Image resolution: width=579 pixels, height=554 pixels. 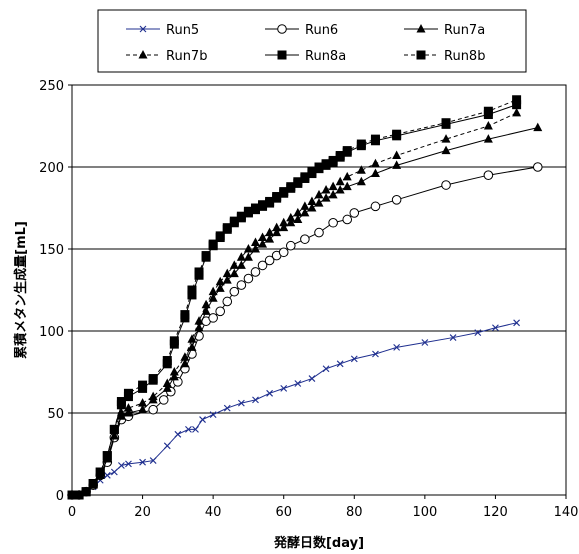 What do you see at coordinates (424, 512) in the screenshot?
I see `x-tick-label: 100` at bounding box center [424, 512].